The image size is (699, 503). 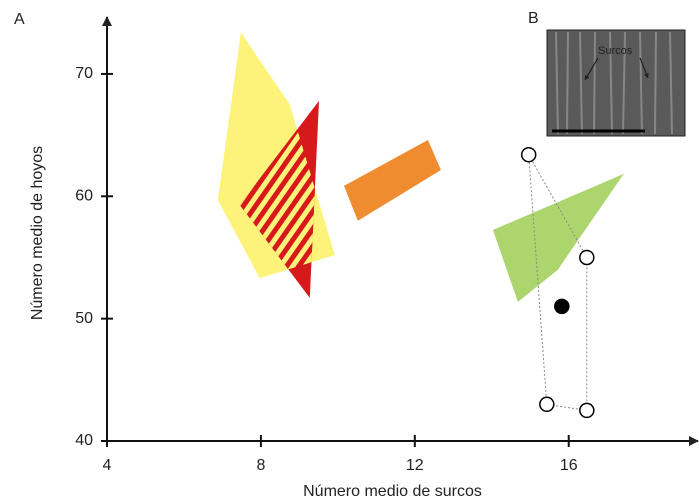 What do you see at coordinates (84, 196) in the screenshot?
I see `y-tick-label: 60` at bounding box center [84, 196].